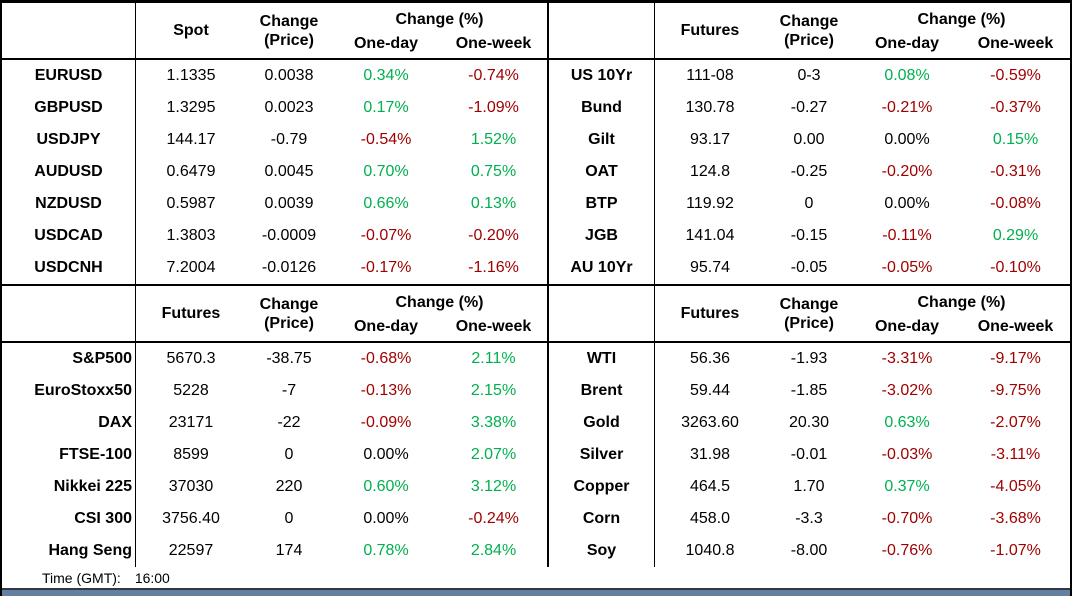 Image resolution: width=1072 pixels, height=596 pixels. Describe the element at coordinates (809, 391) in the screenshot. I see `table-row: Brent 59.44 -1.85 -3.02% -9.75%` at that location.